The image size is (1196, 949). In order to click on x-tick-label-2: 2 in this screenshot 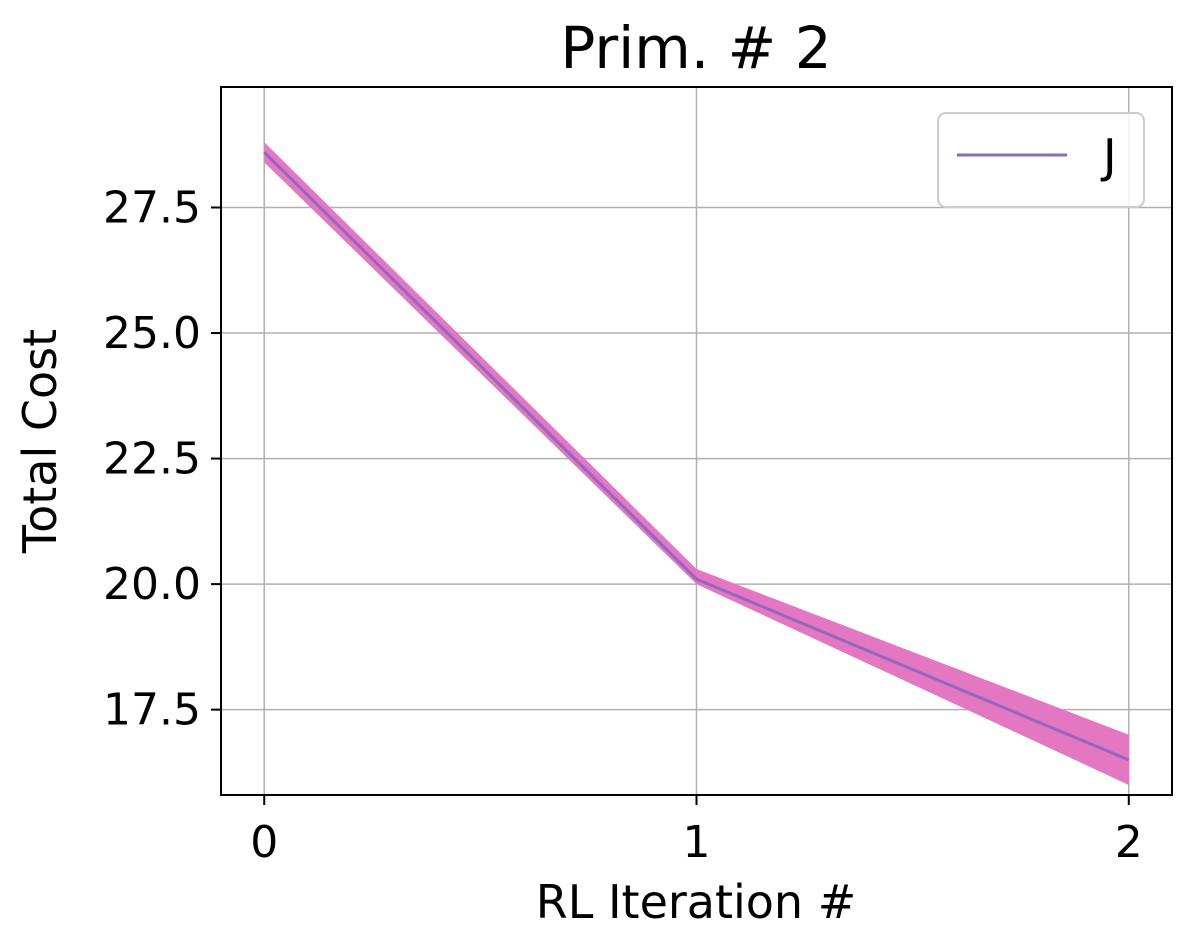, I will do `click(1129, 842)`.